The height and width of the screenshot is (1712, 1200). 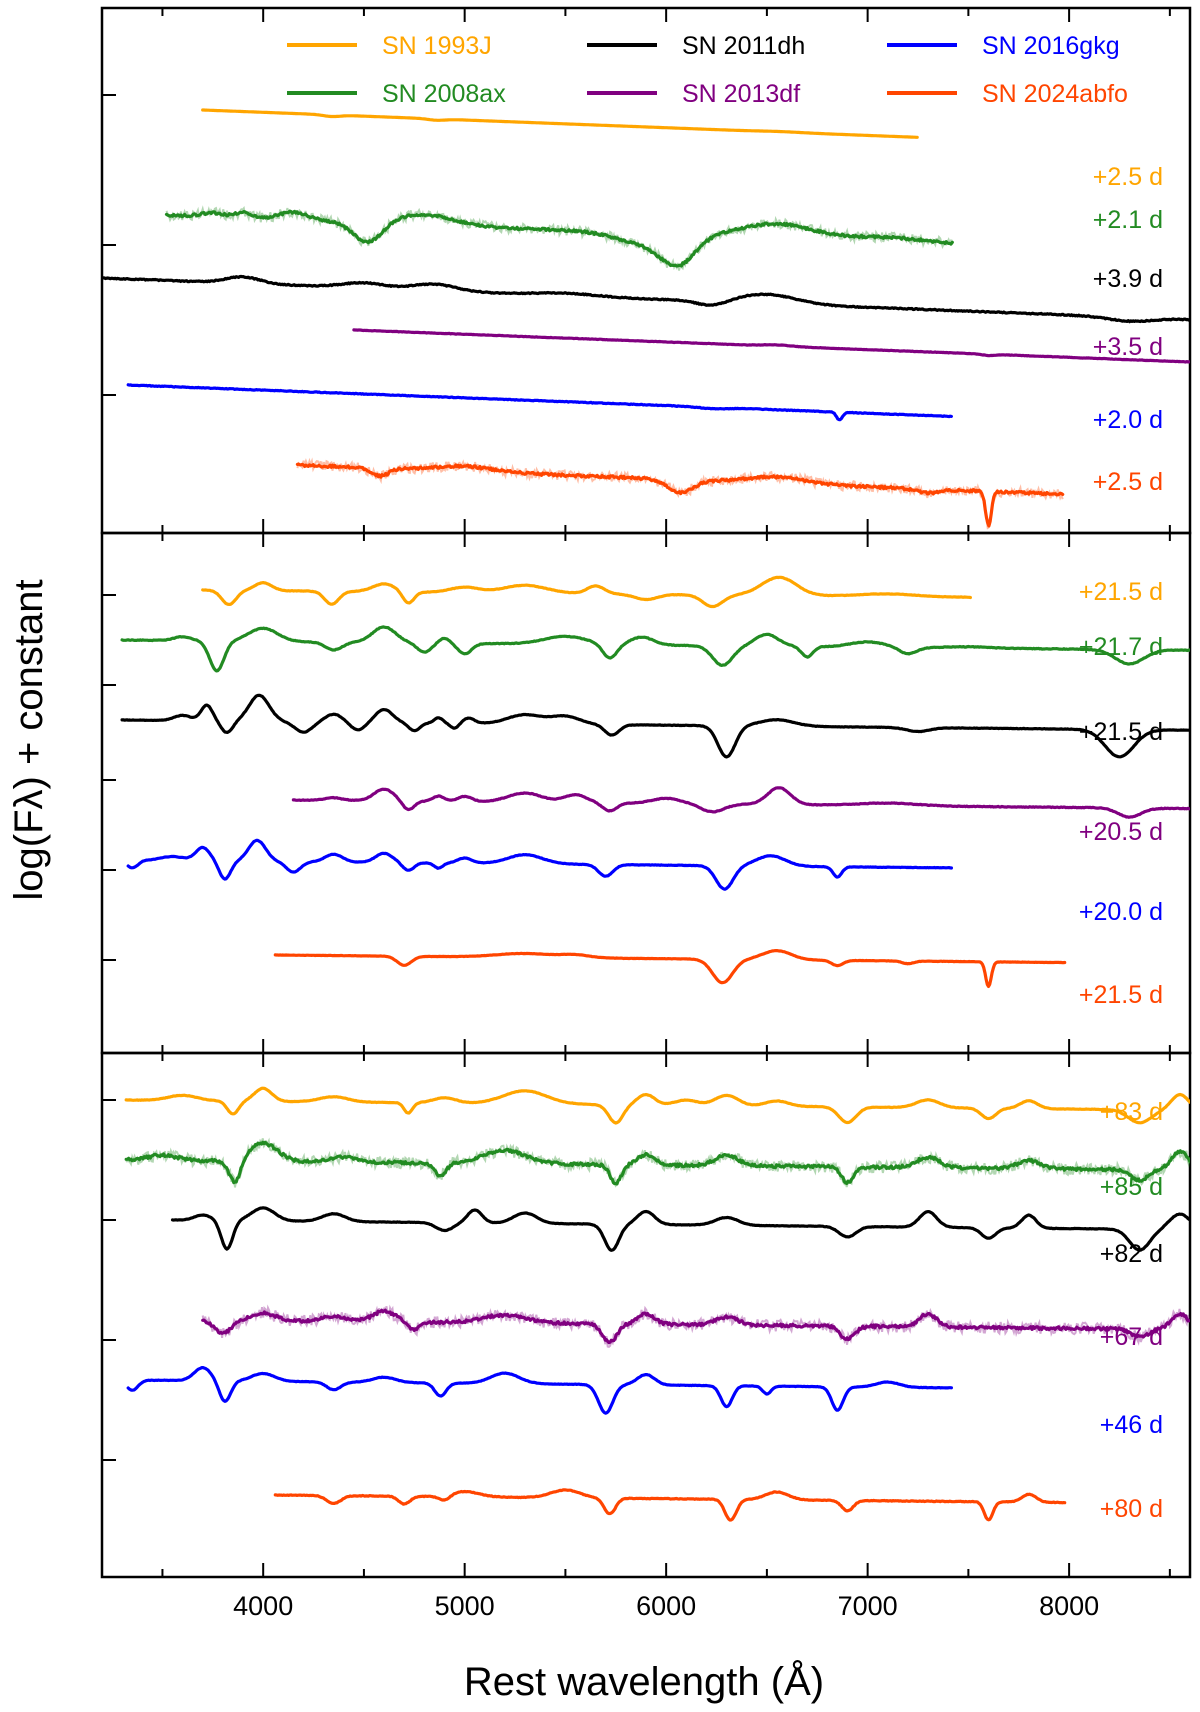 I want to click on y-axis-label: log(Fλ) + constant, so click(x=29, y=739).